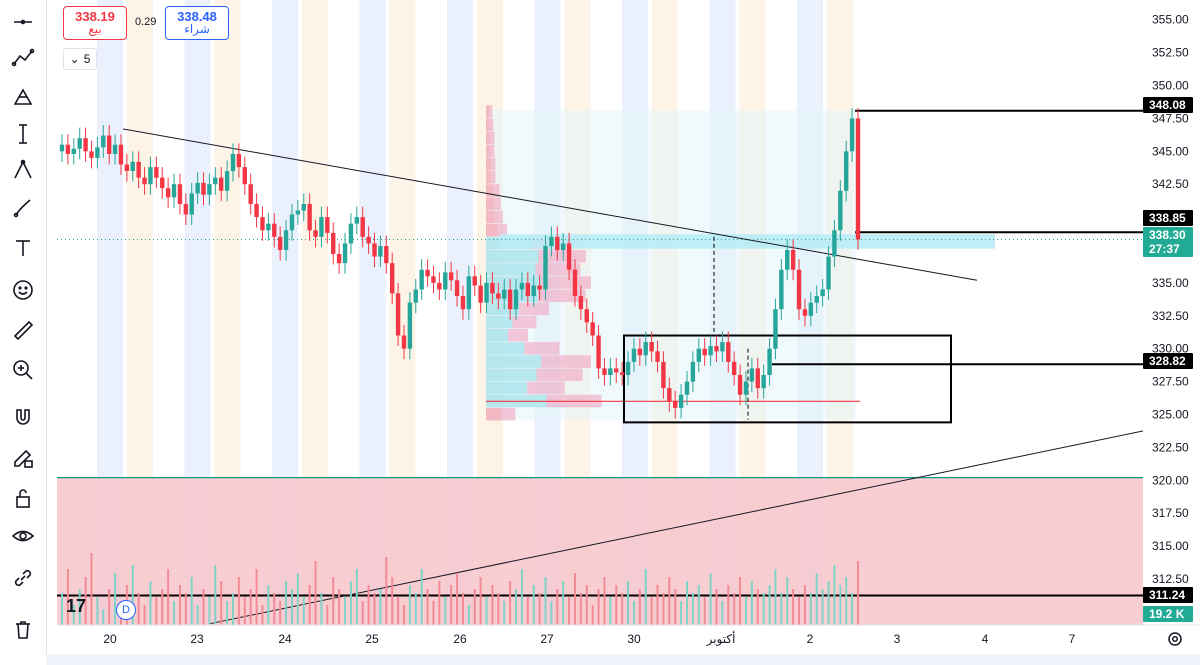  What do you see at coordinates (23, 630) in the screenshot?
I see `delete-tool` at bounding box center [23, 630].